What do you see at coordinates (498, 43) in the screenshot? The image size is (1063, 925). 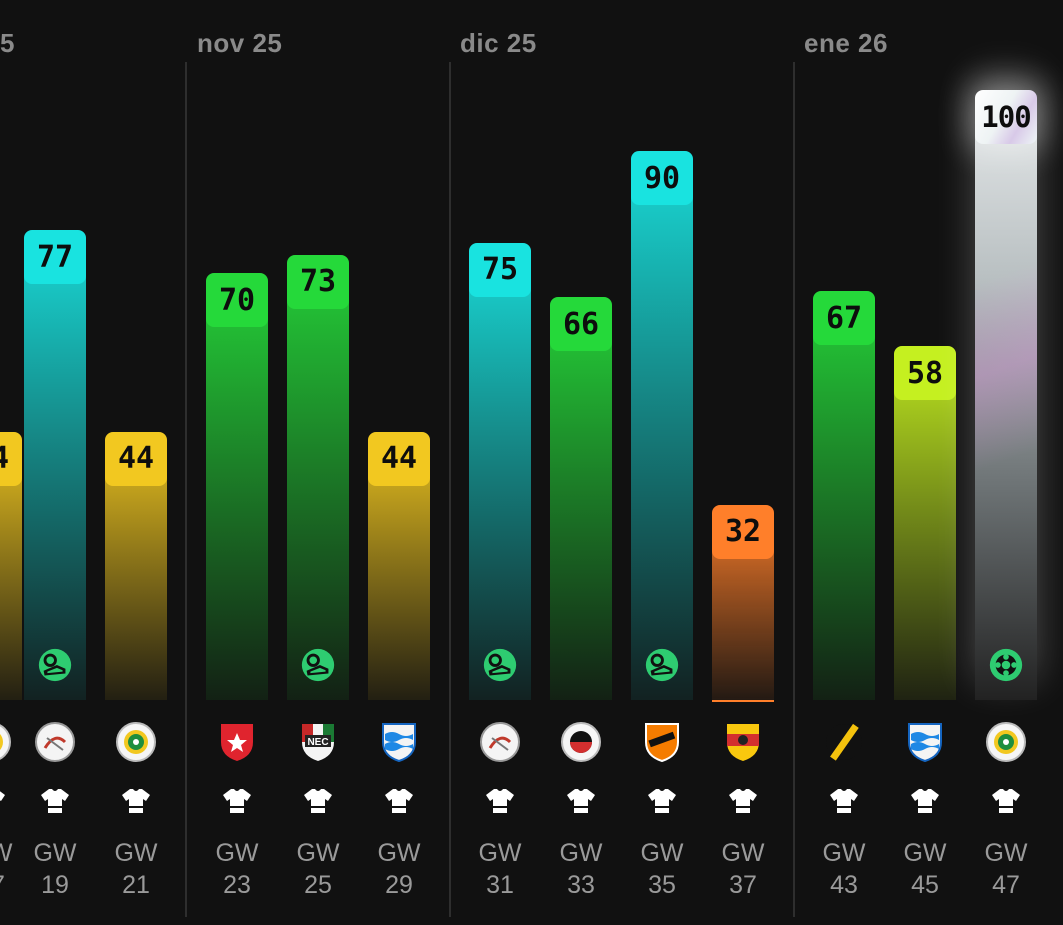 I see `month-label: dic 25` at bounding box center [498, 43].